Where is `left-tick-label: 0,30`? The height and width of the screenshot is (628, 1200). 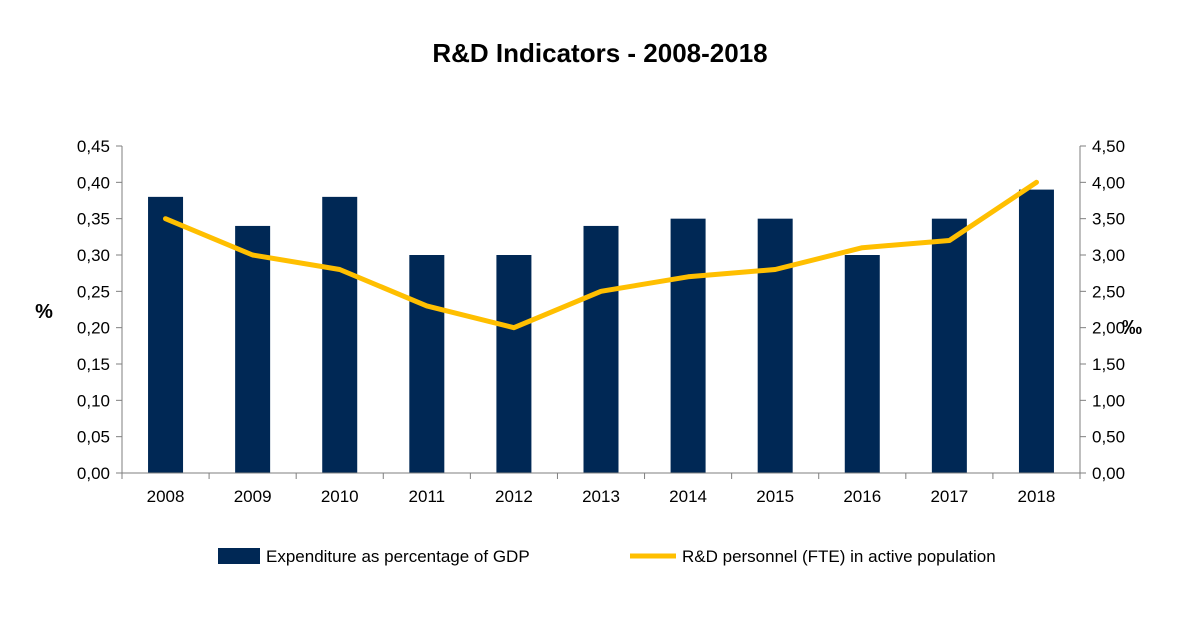
left-tick-label: 0,30 is located at coordinates (93, 255).